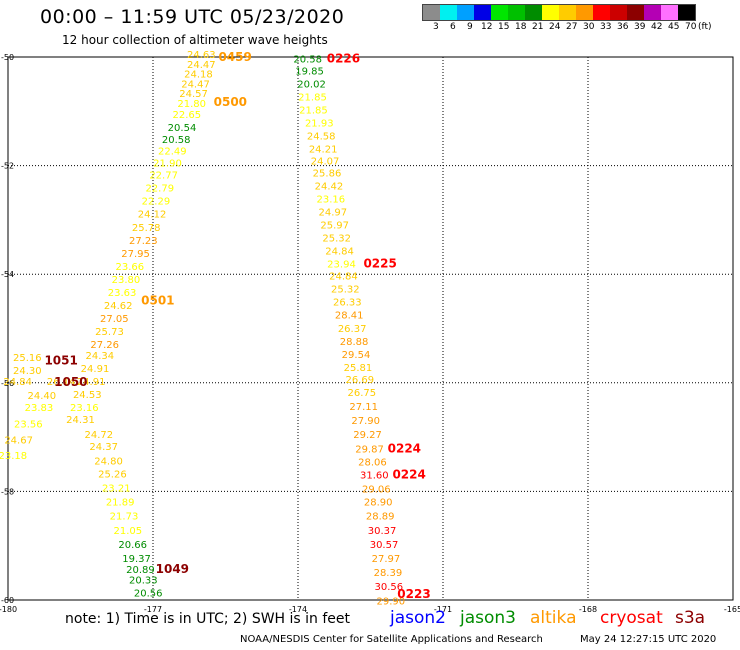  What do you see at coordinates (380, 517) in the screenshot?
I see `wave-height-label: 28.89` at bounding box center [380, 517].